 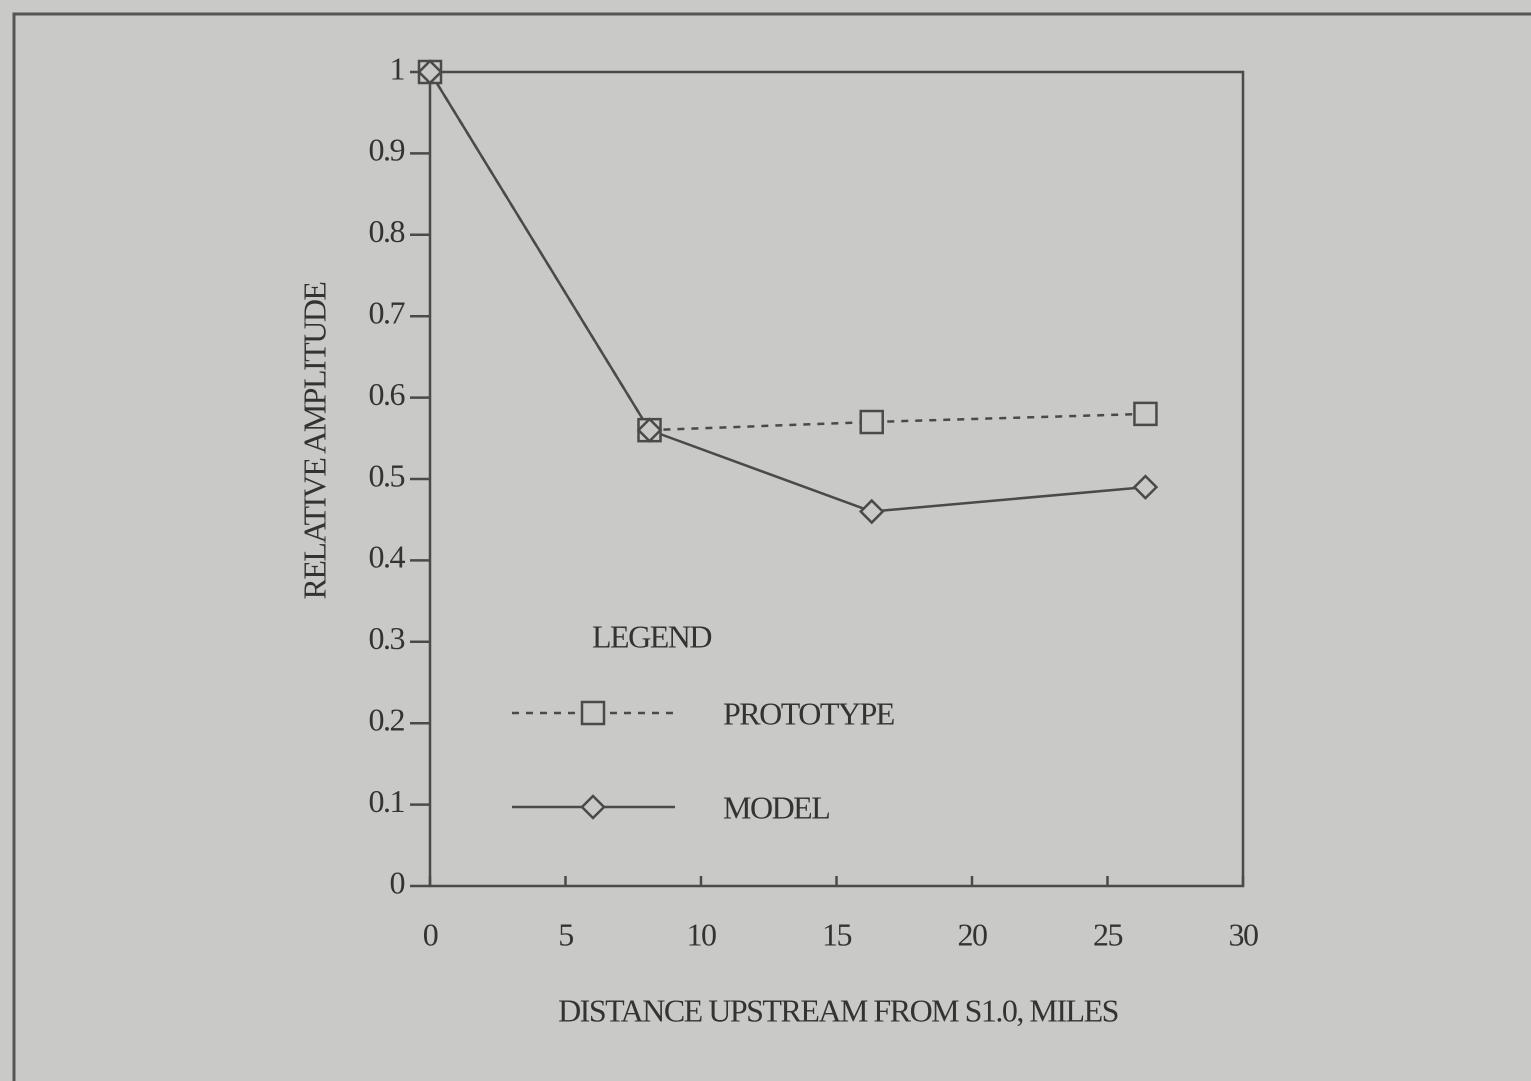 What do you see at coordinates (651, 636) in the screenshot?
I see `legend-title: LEGEND` at bounding box center [651, 636].